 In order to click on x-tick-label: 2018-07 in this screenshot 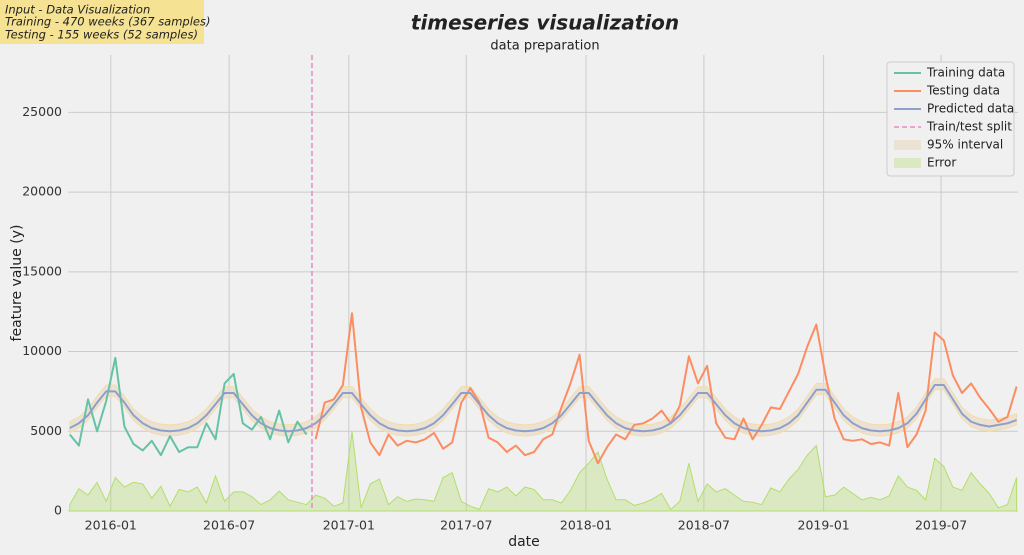, I will do `click(704, 525)`.